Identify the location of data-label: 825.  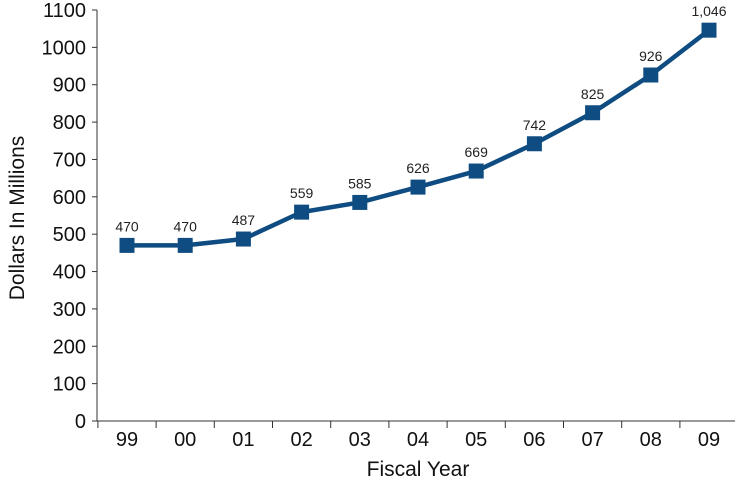
(593, 94).